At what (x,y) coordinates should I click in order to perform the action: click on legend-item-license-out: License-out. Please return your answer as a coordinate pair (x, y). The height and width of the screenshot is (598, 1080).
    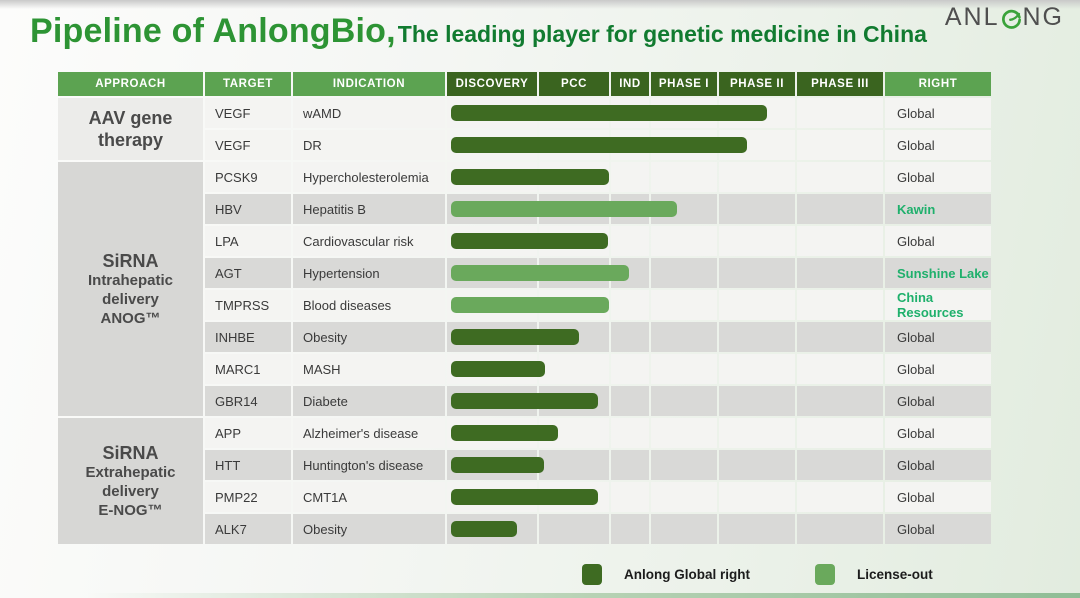
    Looking at the image, I should click on (874, 574).